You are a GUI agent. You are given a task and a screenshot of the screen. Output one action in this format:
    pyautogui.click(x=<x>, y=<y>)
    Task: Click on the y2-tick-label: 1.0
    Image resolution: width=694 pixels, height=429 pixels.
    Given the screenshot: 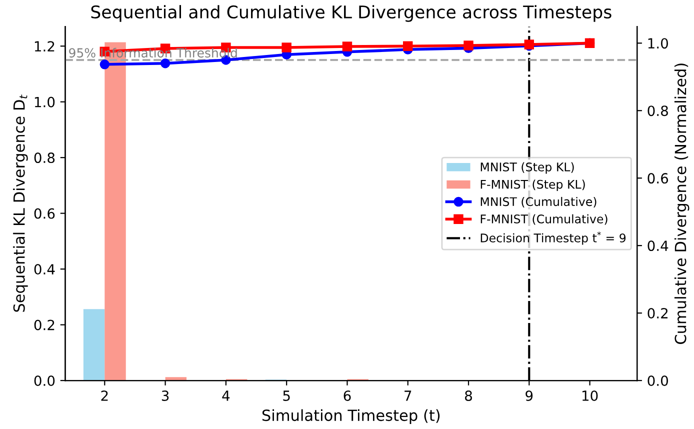 What is the action you would take?
    pyautogui.click(x=658, y=43)
    